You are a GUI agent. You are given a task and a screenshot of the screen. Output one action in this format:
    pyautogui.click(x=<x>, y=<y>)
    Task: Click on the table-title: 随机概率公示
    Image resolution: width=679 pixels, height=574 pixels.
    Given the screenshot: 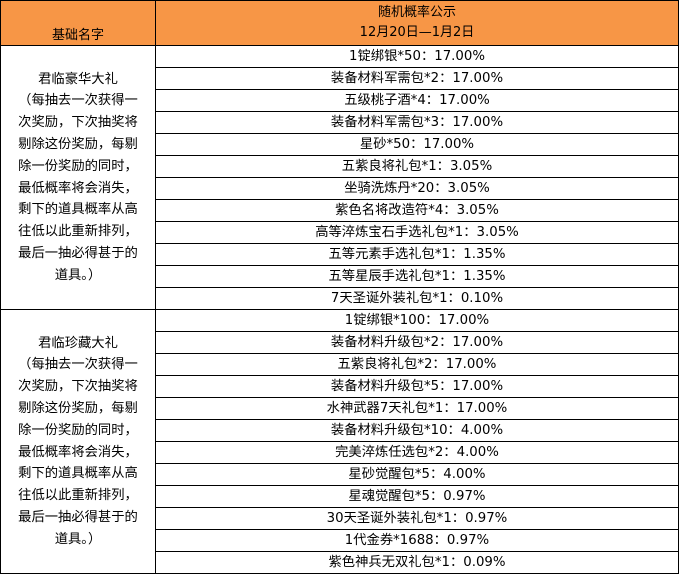 What is the action you would take?
    pyautogui.click(x=416, y=12)
    